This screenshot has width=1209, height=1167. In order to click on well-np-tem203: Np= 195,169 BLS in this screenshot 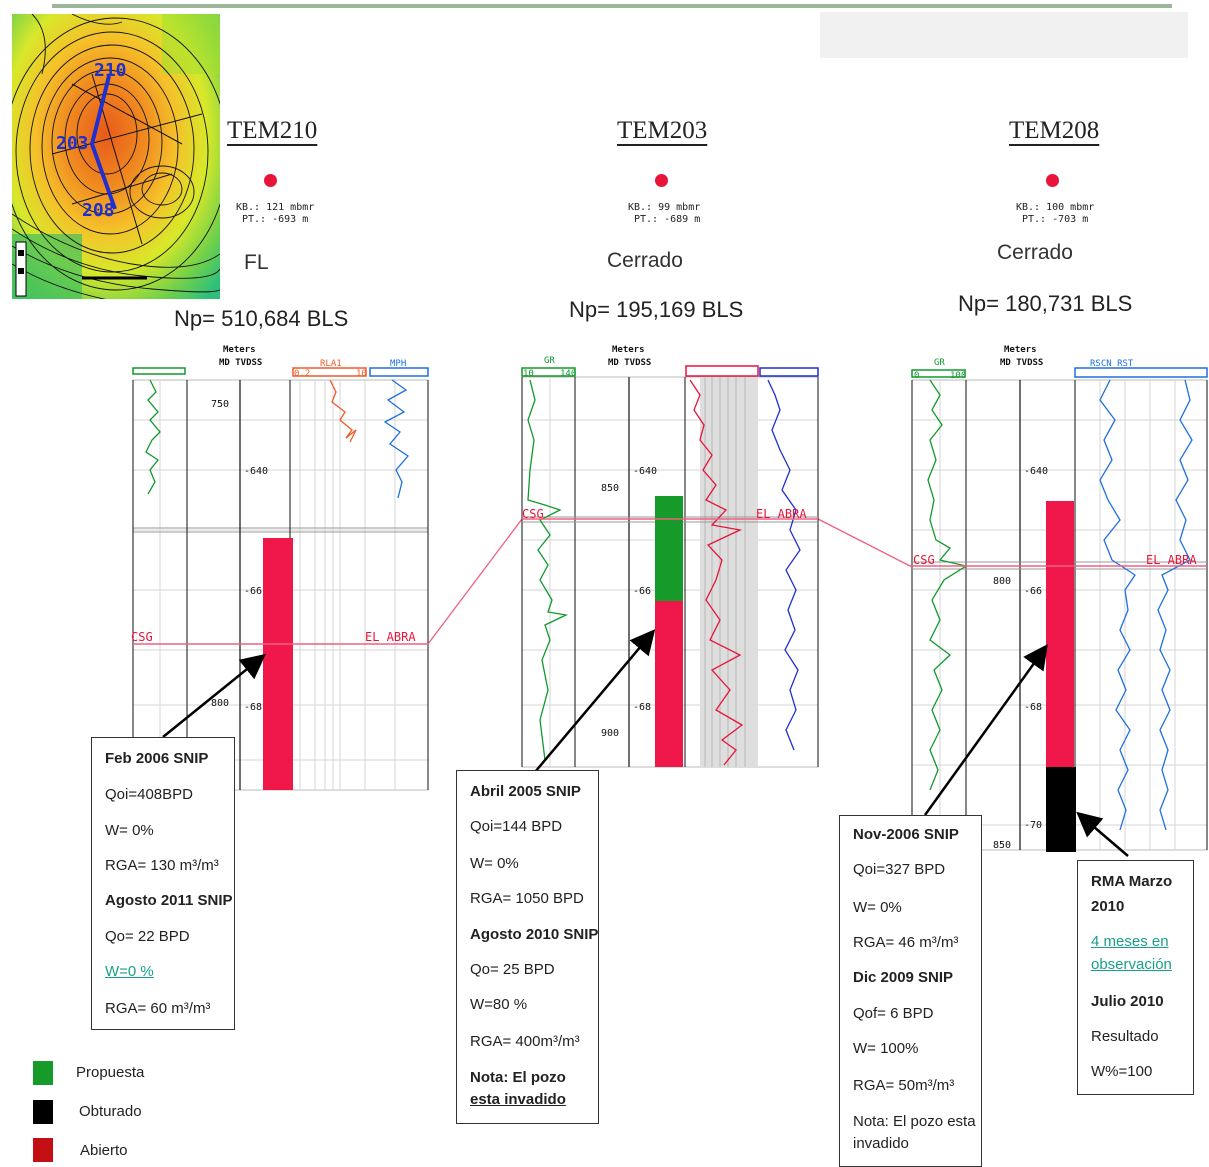, I will do `click(656, 309)`.